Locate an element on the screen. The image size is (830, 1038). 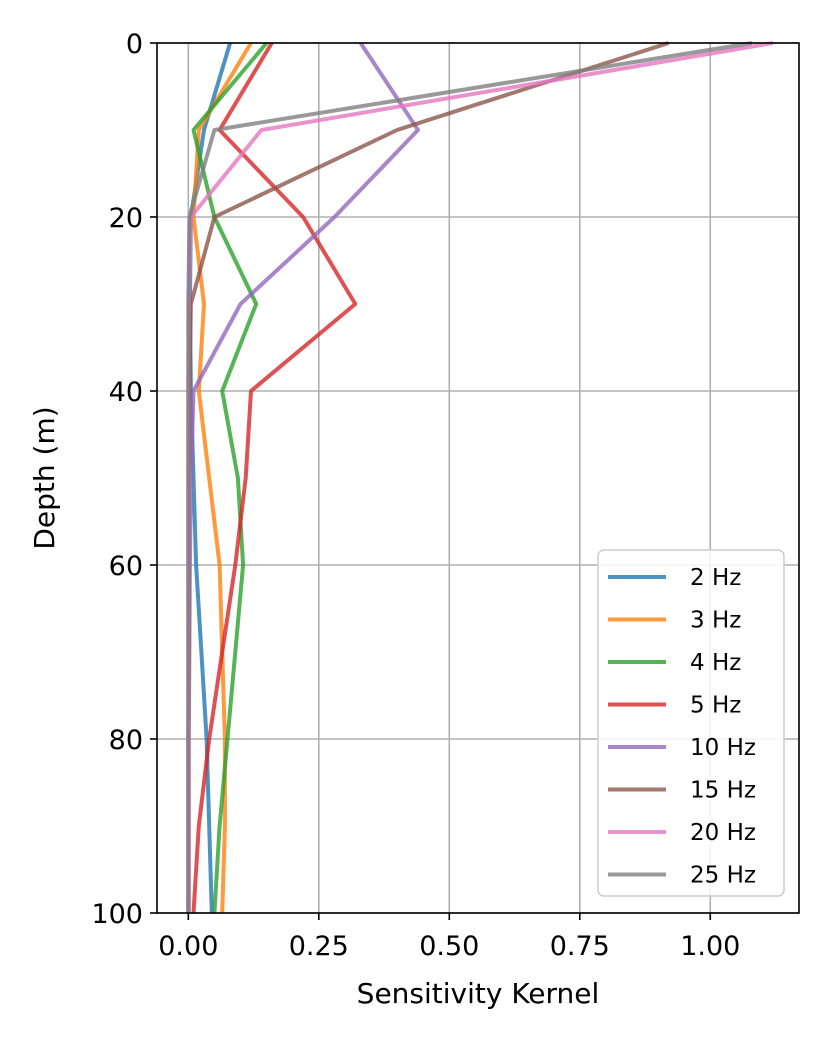
legend-label: 10 Hz is located at coordinates (723, 748).